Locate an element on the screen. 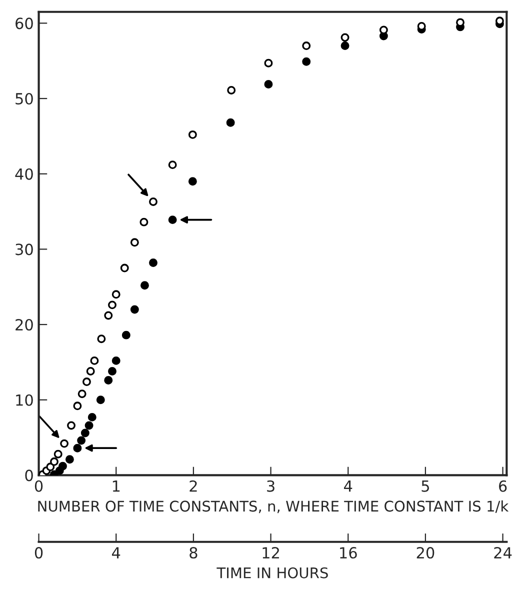 This screenshot has width=517, height=594. x2-tick-label: 20 is located at coordinates (425, 553).